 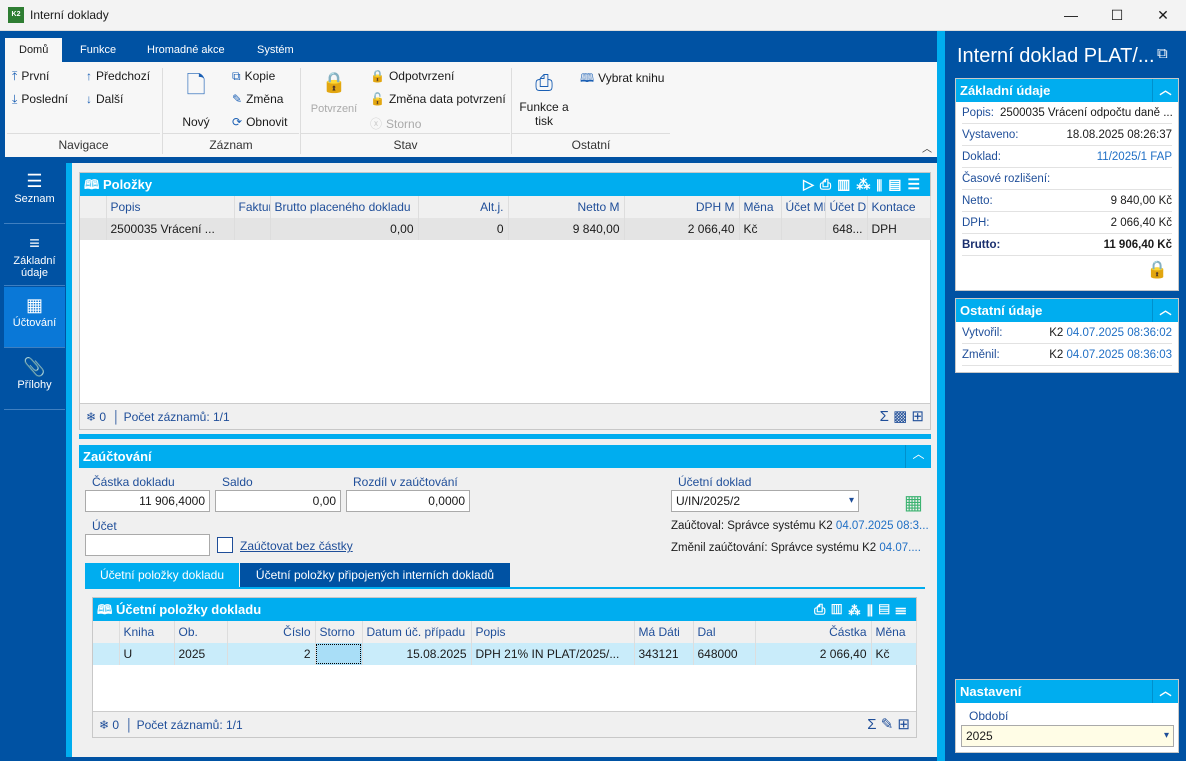 What do you see at coordinates (566, 207) in the screenshot?
I see `col-netto: Netto M` at bounding box center [566, 207].